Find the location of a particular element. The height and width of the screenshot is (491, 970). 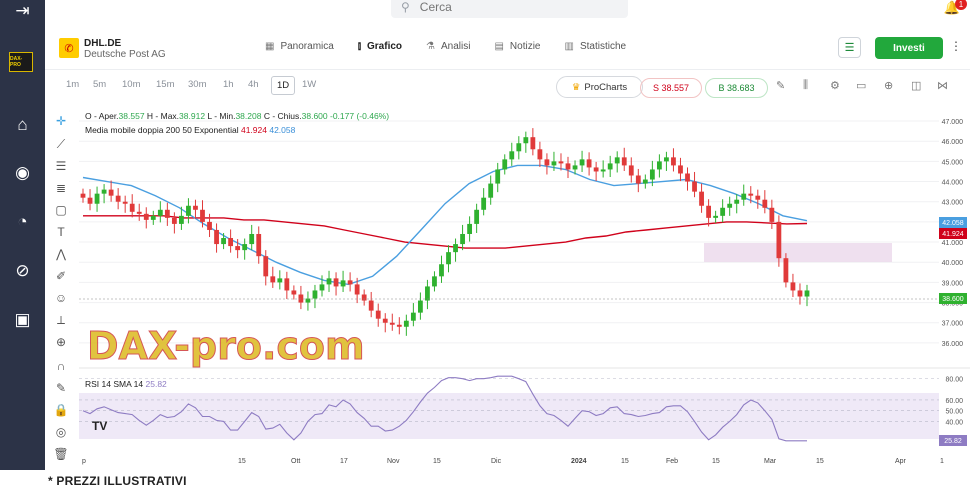

timeframe-1h: 1h is located at coordinates (228, 84).